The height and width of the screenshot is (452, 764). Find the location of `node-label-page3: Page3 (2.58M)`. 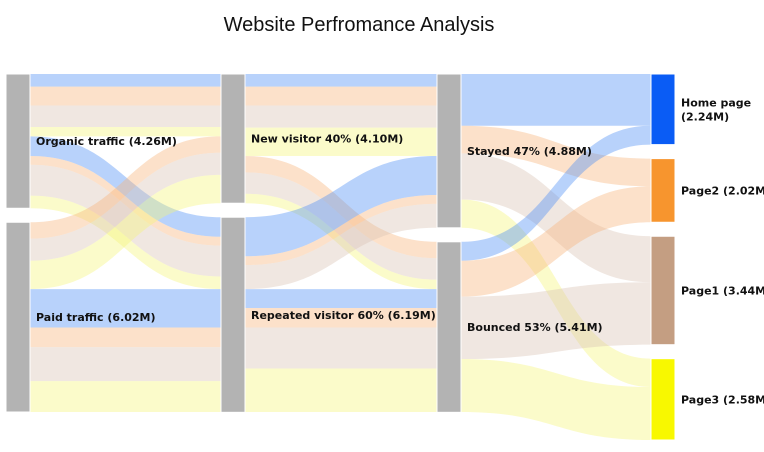

node-label-page3: Page3 (2.58M) is located at coordinates (722, 399).